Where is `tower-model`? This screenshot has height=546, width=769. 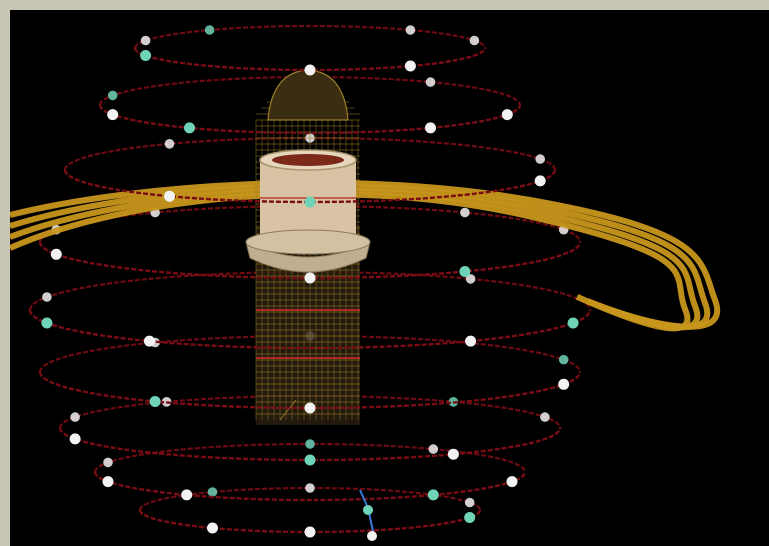 tower-model is located at coordinates (308, 247).